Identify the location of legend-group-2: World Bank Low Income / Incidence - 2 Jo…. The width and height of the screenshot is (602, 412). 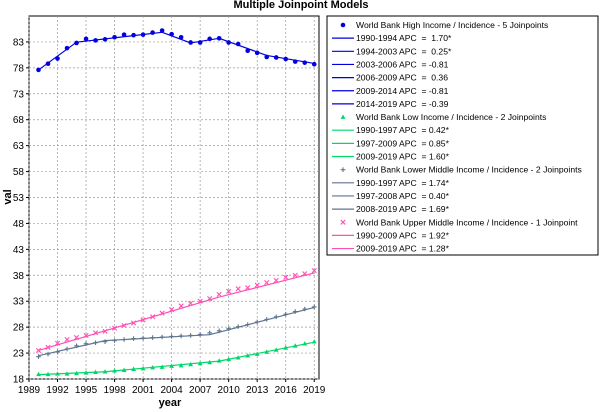
(439, 137).